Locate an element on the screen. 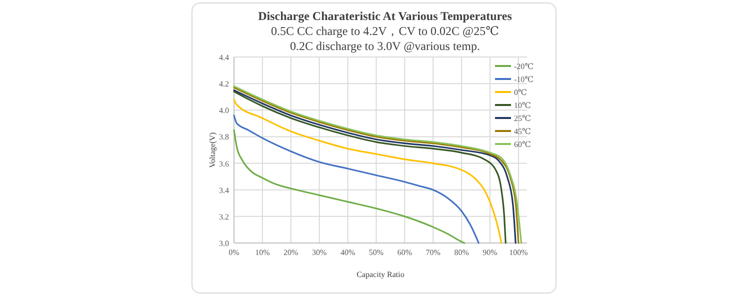 Image resolution: width=749 pixels, height=299 pixels. x-tick-label: 80% is located at coordinates (462, 252).